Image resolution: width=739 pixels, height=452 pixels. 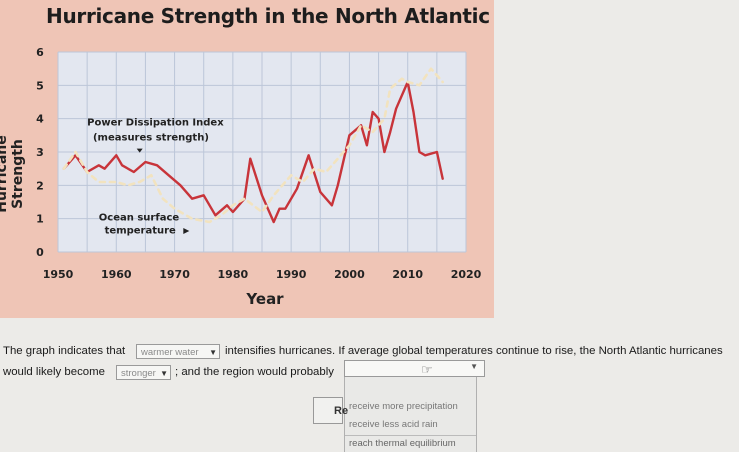 What do you see at coordinates (140, 231) in the screenshot?
I see `chart-annotation: temperature` at bounding box center [140, 231].